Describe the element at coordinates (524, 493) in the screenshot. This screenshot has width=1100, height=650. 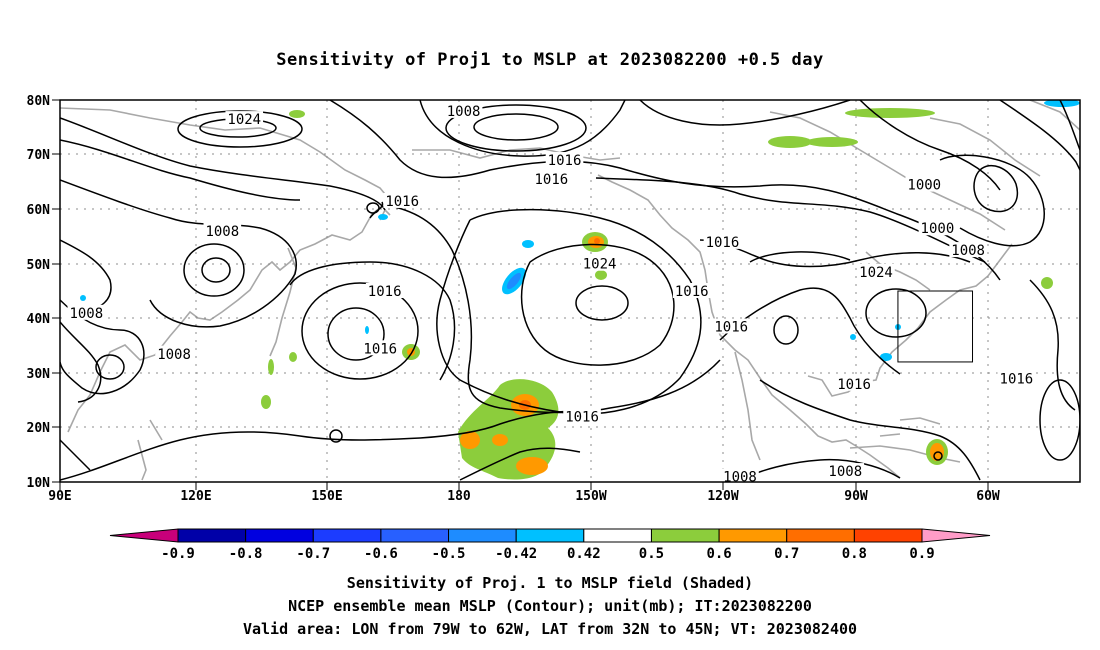
I see `longitude-axis: 90E 120E 150E 180 150W 120W 90W 60W` at that location.